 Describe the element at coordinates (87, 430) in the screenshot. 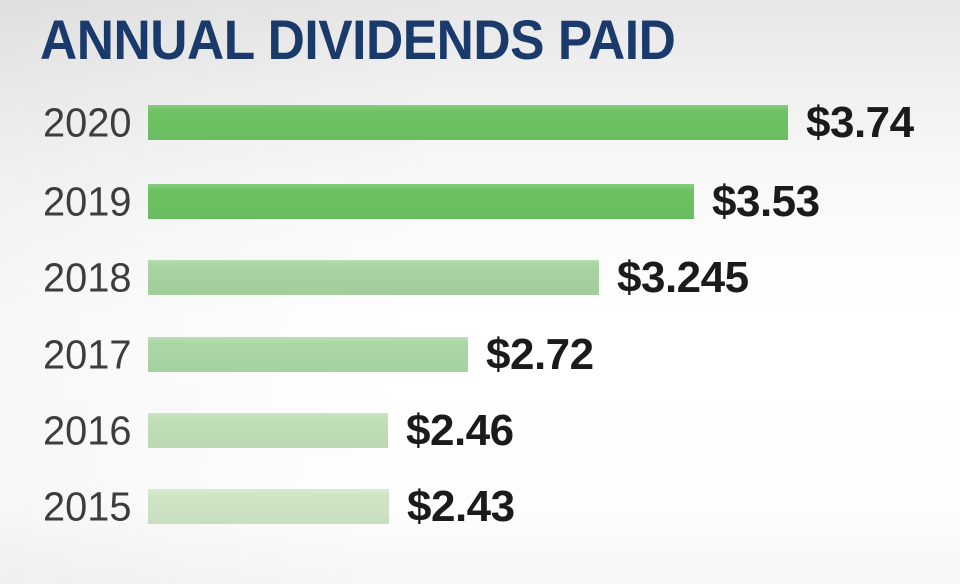

I see `year-label: 2016` at that location.